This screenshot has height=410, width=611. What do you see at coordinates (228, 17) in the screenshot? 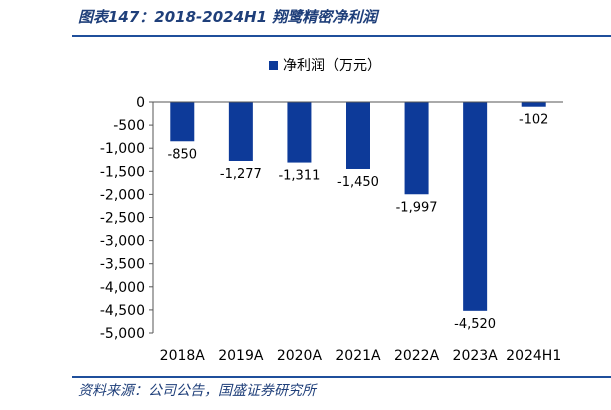
I see `chart-title: 图表147：2018-2024H1 翔鹭精密净利润` at bounding box center [228, 17].